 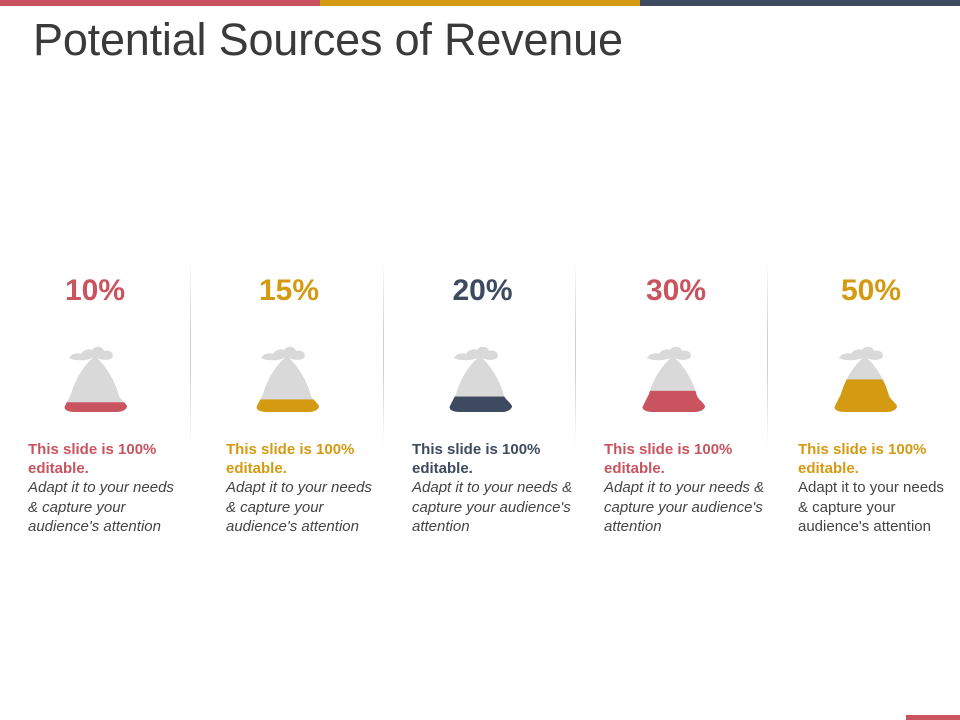 What do you see at coordinates (328, 39) in the screenshot?
I see `slide-title: Potential Sources of Revenue` at bounding box center [328, 39].